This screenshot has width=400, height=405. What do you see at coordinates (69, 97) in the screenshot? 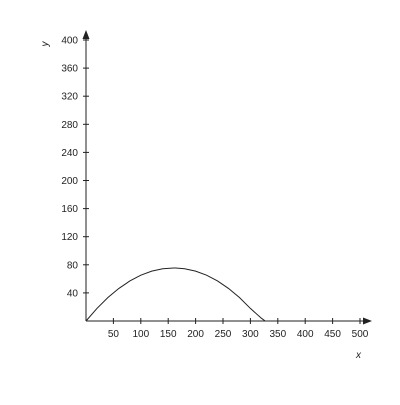
I see `y-tick-label: 320` at bounding box center [69, 97].